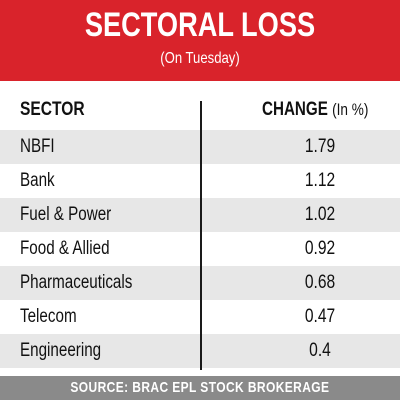  What do you see at coordinates (320, 146) in the screenshot?
I see `change-cell: 1.79` at bounding box center [320, 146].